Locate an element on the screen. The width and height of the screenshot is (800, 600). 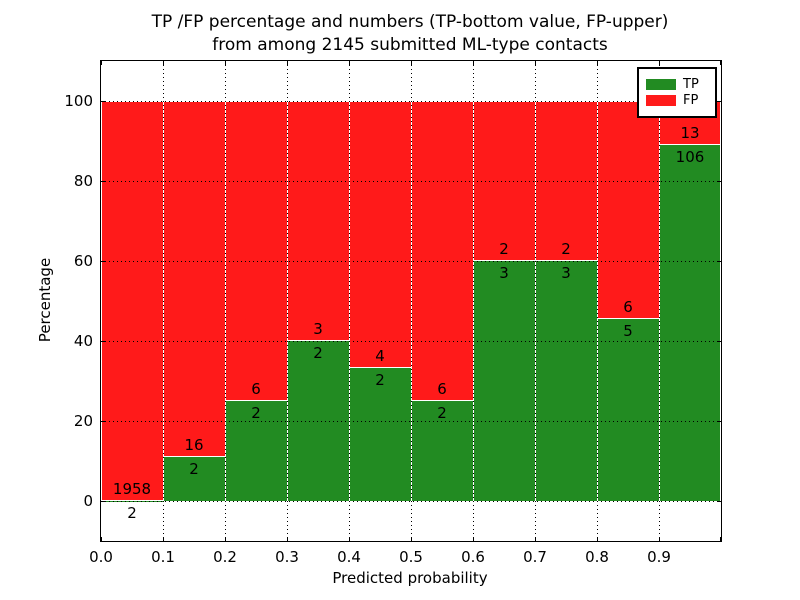
x-tick-label: 0.2 is located at coordinates (225, 557).